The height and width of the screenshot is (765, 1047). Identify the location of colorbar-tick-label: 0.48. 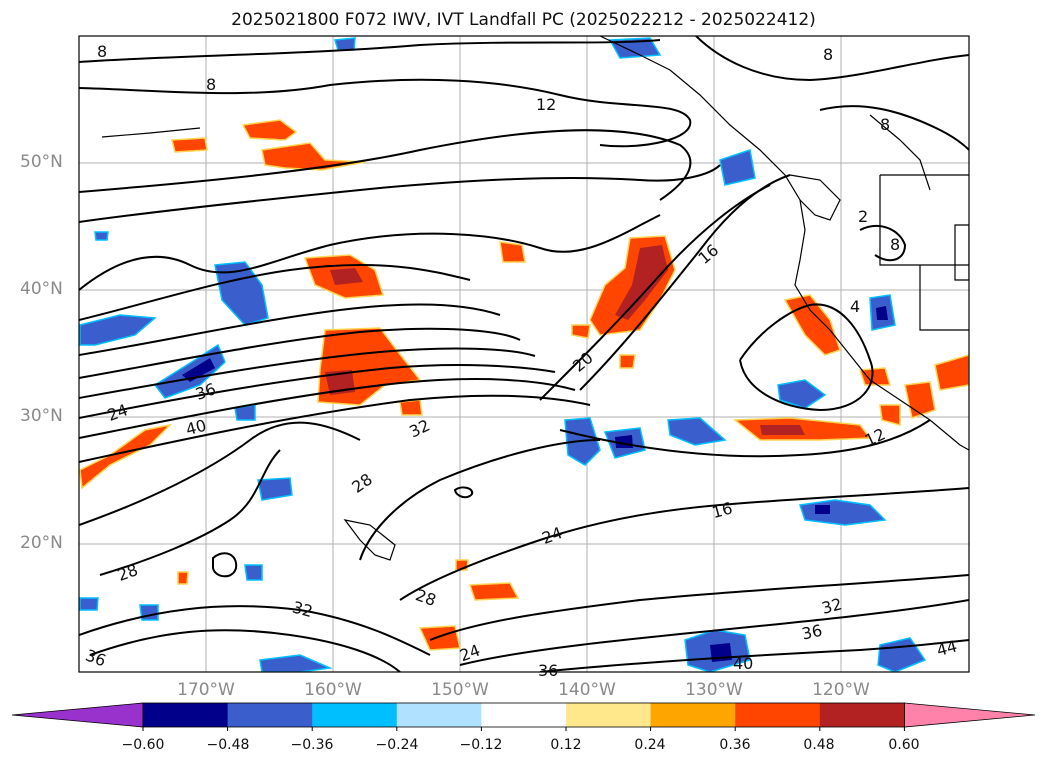
(819, 745).